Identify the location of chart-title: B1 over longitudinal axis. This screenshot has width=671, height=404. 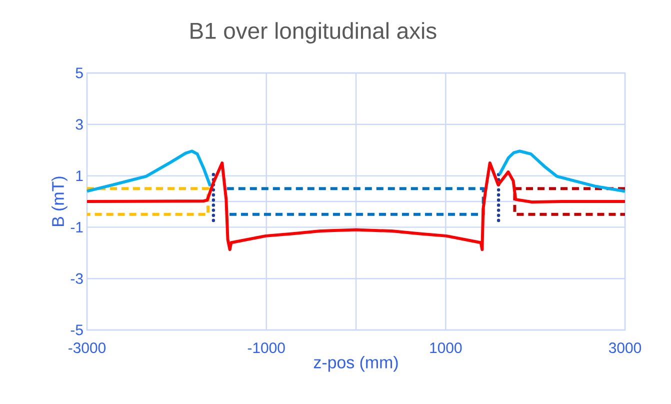
(313, 33).